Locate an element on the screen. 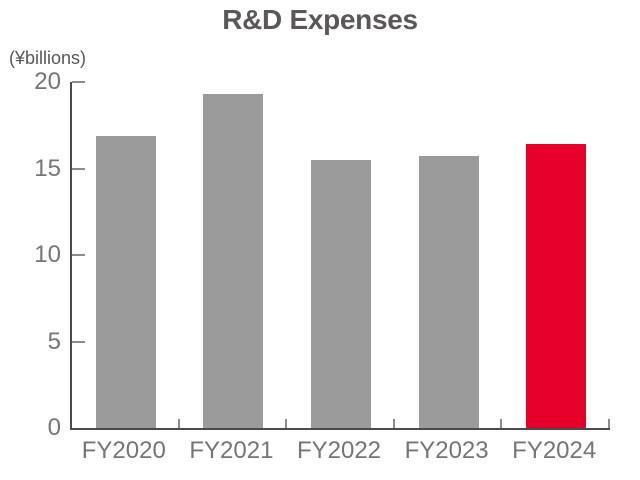 Image resolution: width=640 pixels, height=480 pixels. x-axis-label-fy2024: FY2024 is located at coordinates (554, 450).